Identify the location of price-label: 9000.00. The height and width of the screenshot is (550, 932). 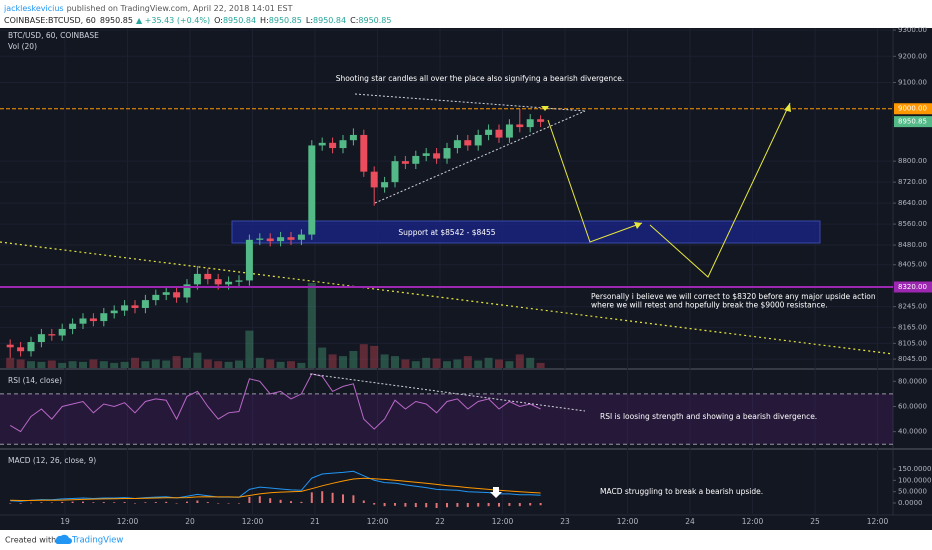
(912, 109).